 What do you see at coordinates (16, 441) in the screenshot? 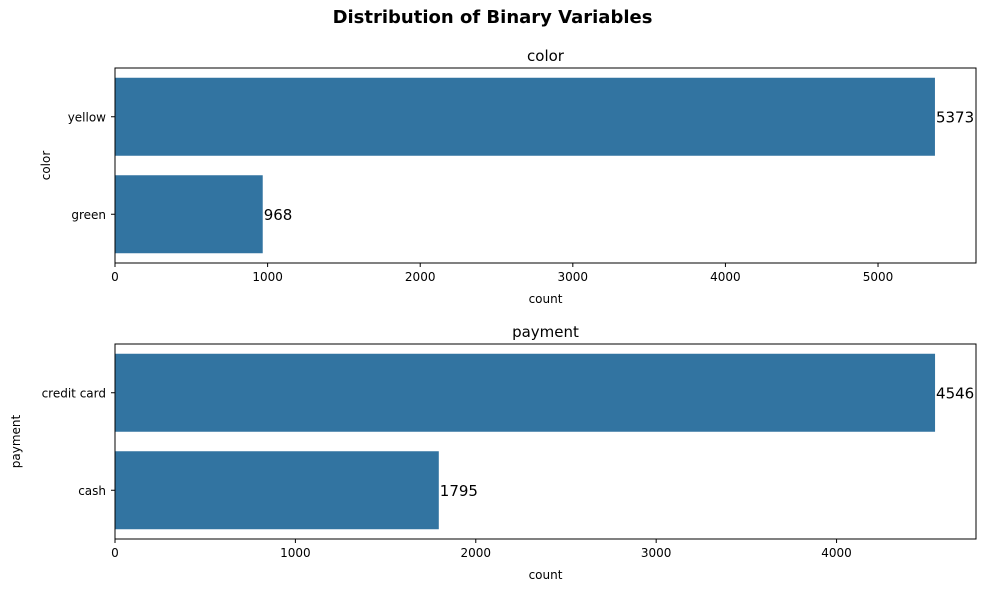
I see `y-axis-label: payment` at bounding box center [16, 441].